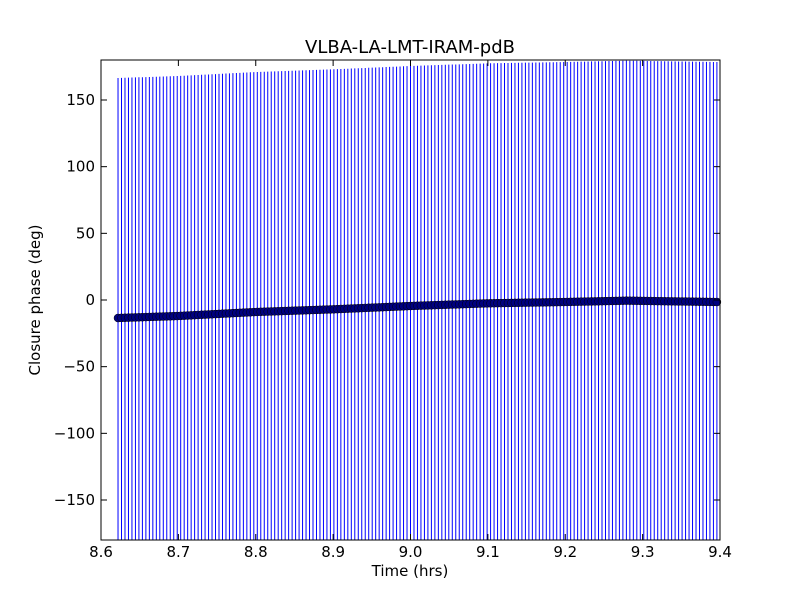  Describe the element at coordinates (411, 552) in the screenshot. I see `x-tick-label: 9.0` at that location.